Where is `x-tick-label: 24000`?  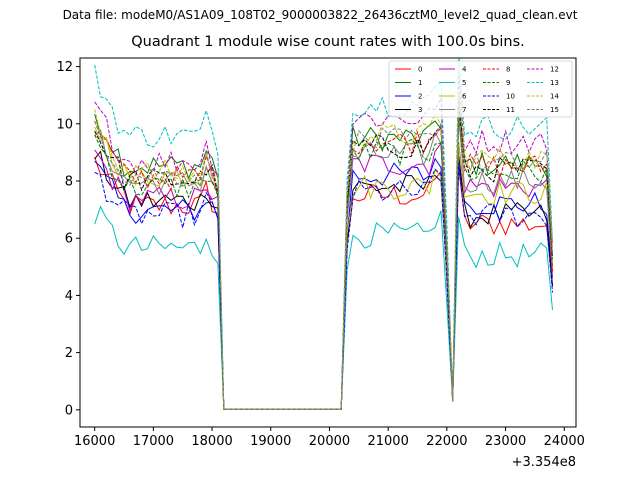 x-tick-label: 24000 is located at coordinates (564, 441).